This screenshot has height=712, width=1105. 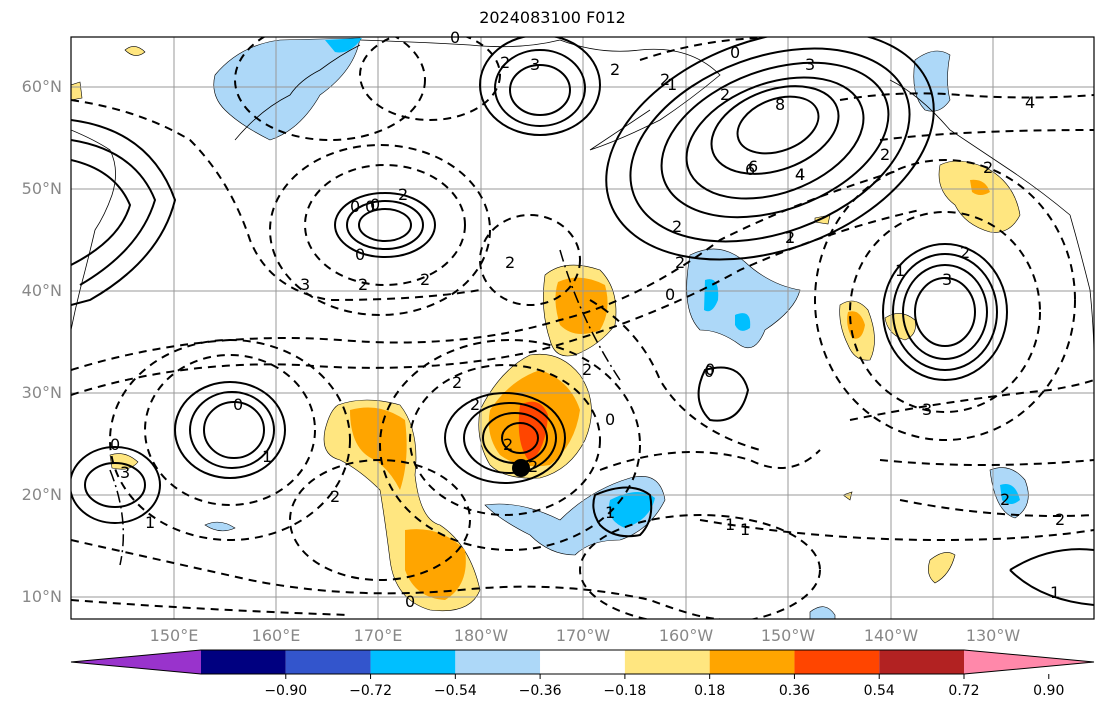 I want to click on lon-tick-label: 160°W, so click(x=686, y=635).